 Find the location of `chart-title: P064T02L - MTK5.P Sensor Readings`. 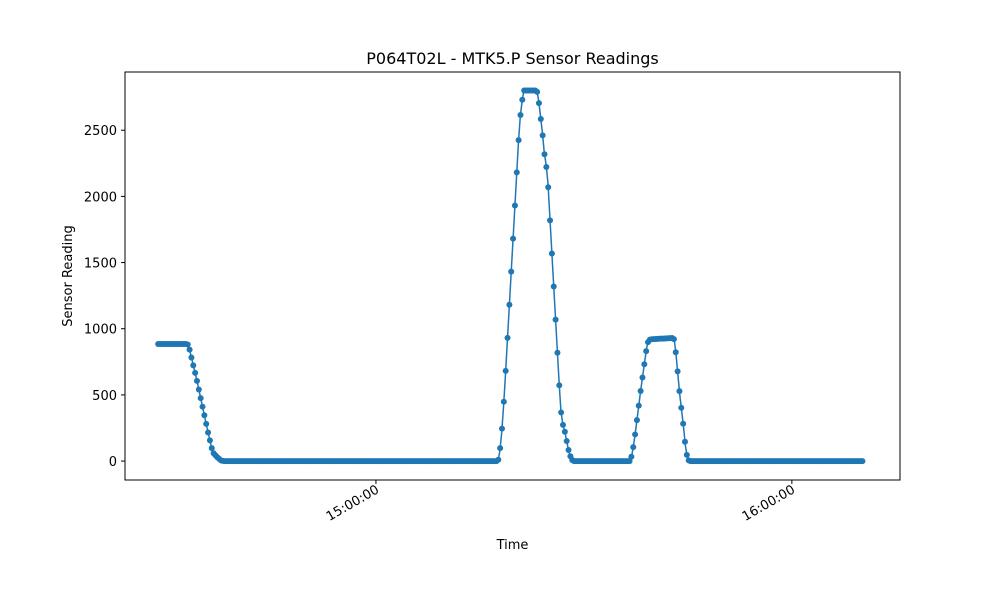

chart-title: P064T02L - MTK5.P Sensor Readings is located at coordinates (512, 58).